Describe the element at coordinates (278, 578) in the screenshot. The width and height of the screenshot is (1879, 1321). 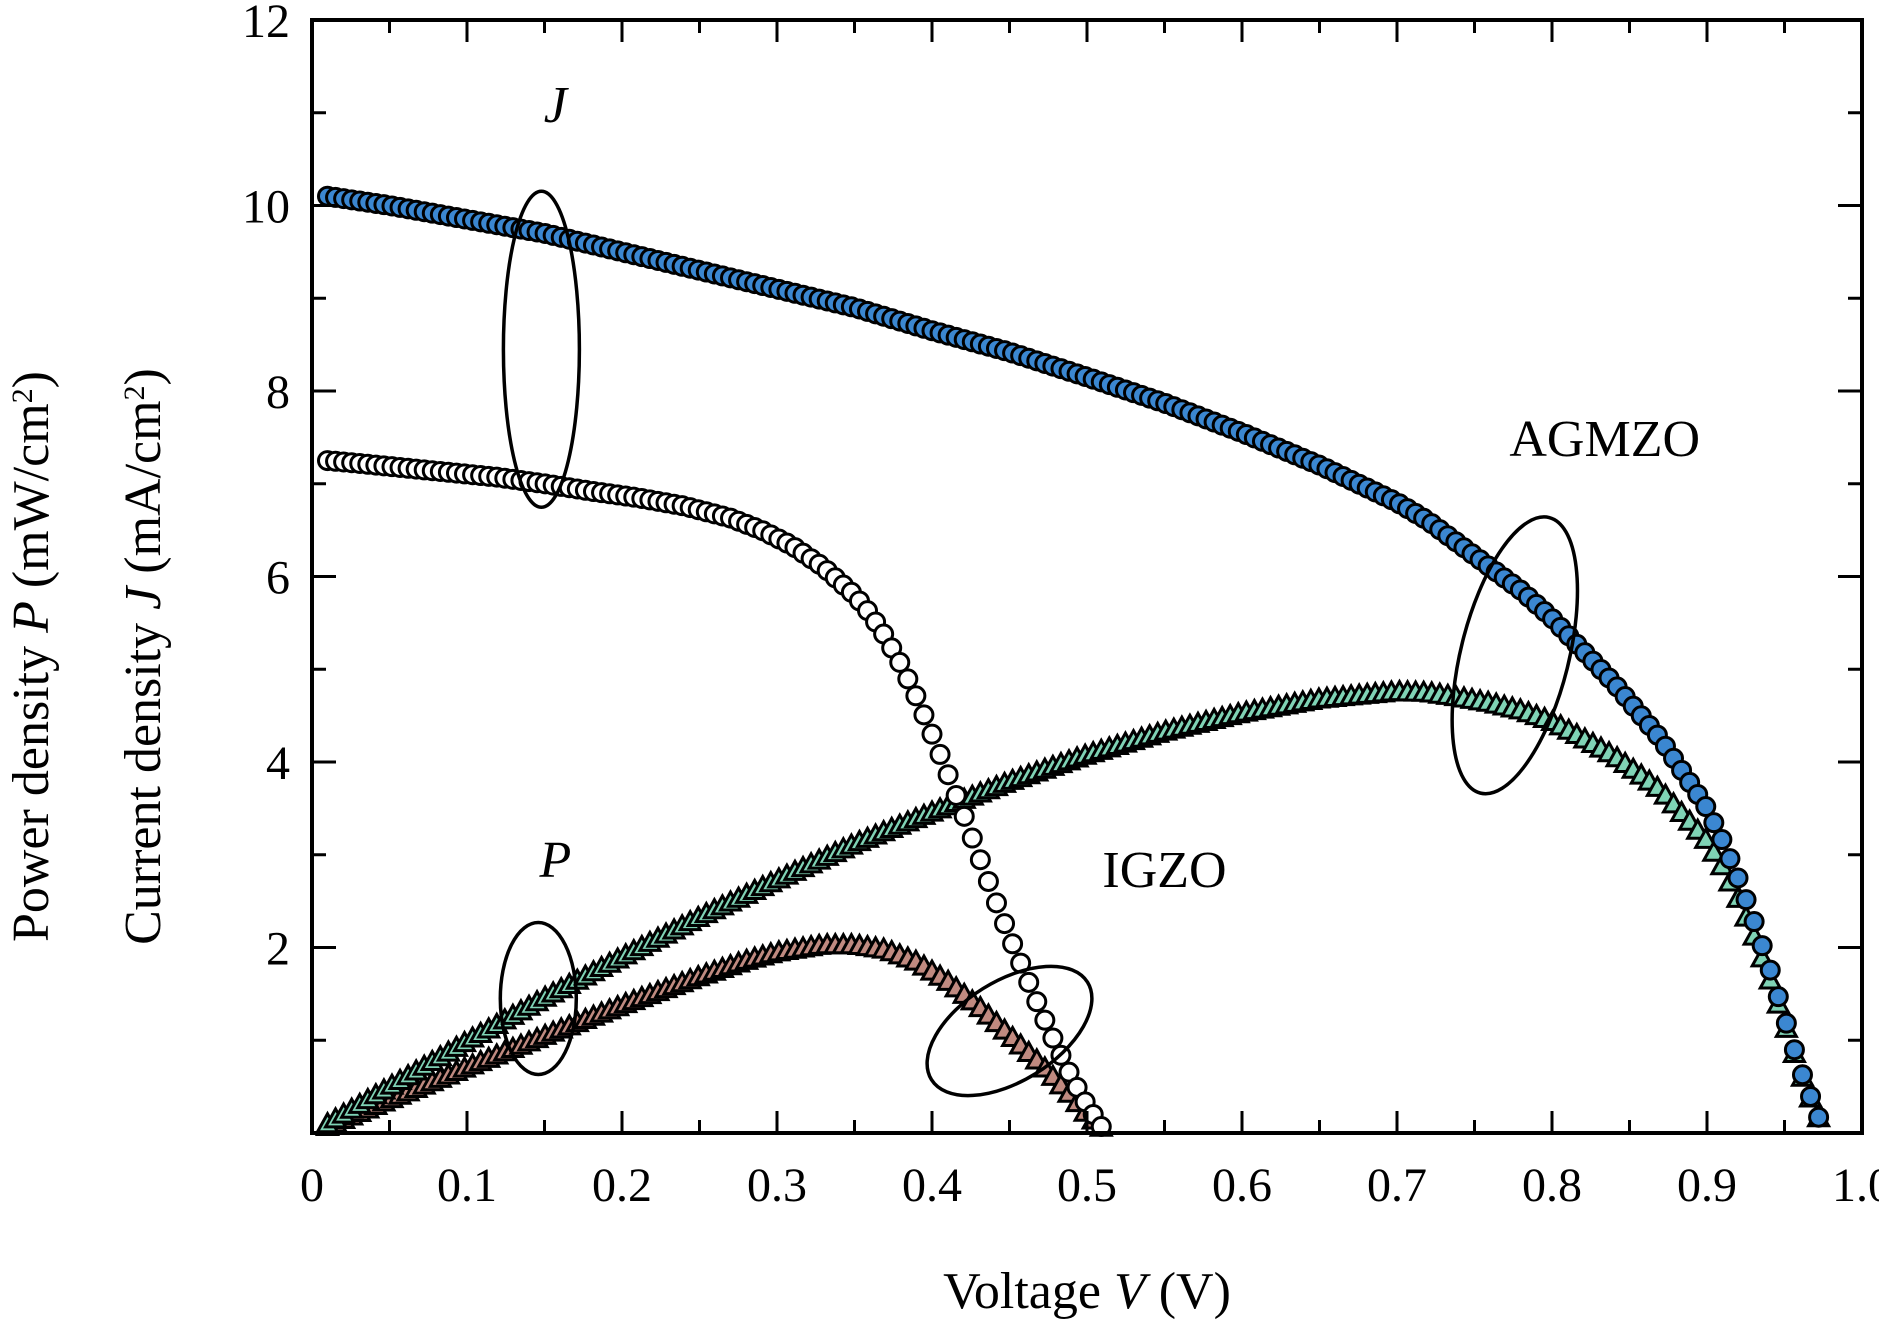
I see `y-tick-label: 6` at that location.